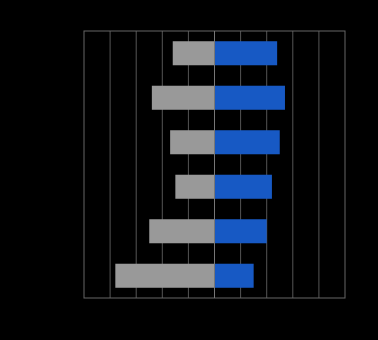 This screenshot has width=378, height=340. I want to click on x-tick-label: 2, so click(267, 310).